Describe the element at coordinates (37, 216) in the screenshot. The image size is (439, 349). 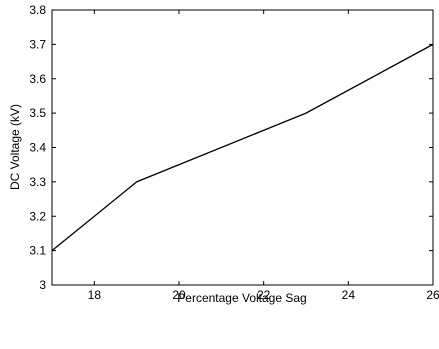
I see `y-tick-label: 3.2` at that location.